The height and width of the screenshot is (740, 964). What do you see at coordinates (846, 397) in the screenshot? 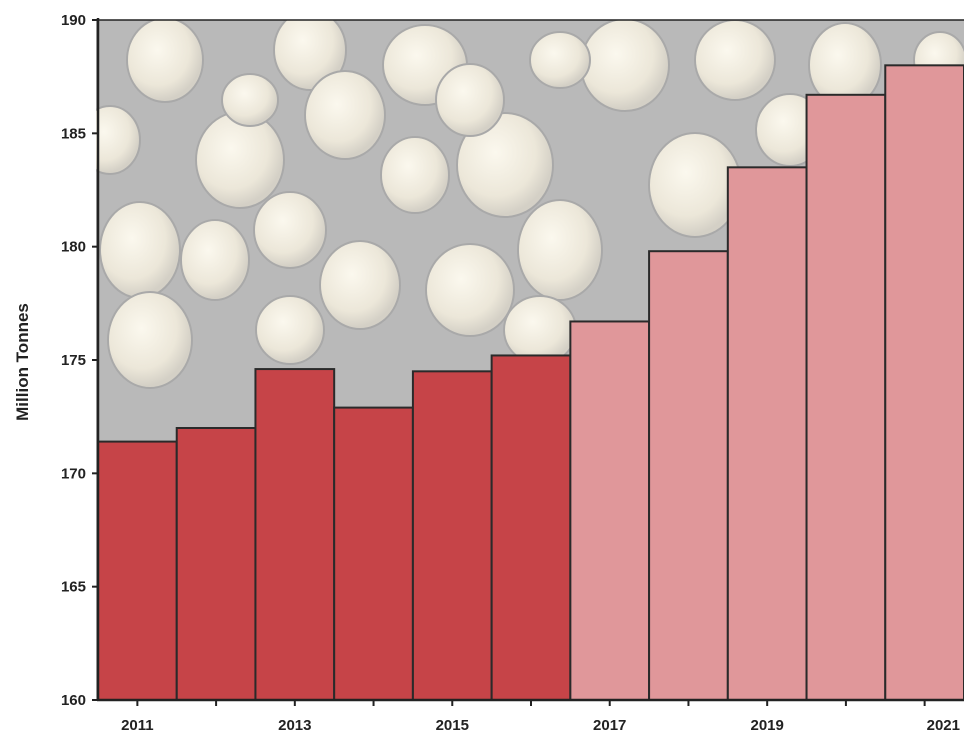
I see `bar-2020` at bounding box center [846, 397].